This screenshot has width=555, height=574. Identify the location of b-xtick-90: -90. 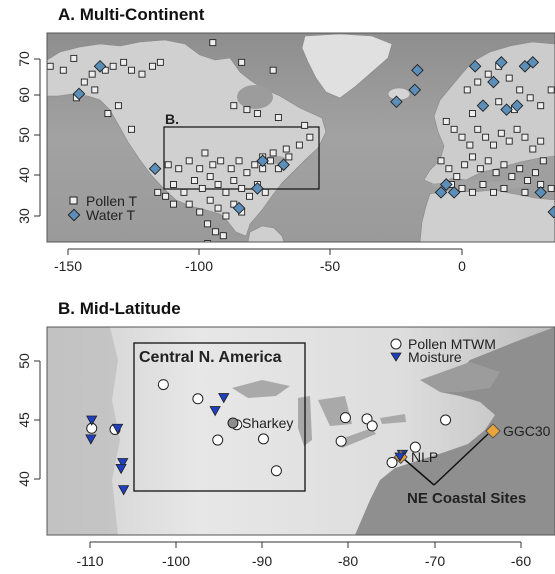
(262, 561).